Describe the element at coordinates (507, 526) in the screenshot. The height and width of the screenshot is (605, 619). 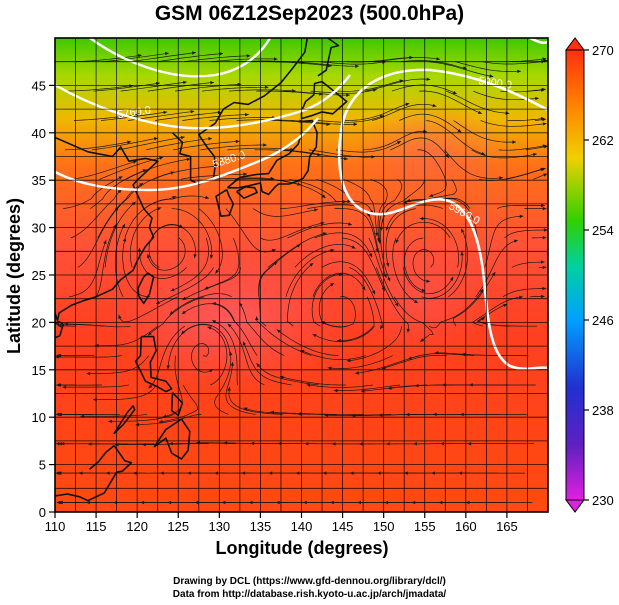
I see `x-tick-label: 165` at that location.